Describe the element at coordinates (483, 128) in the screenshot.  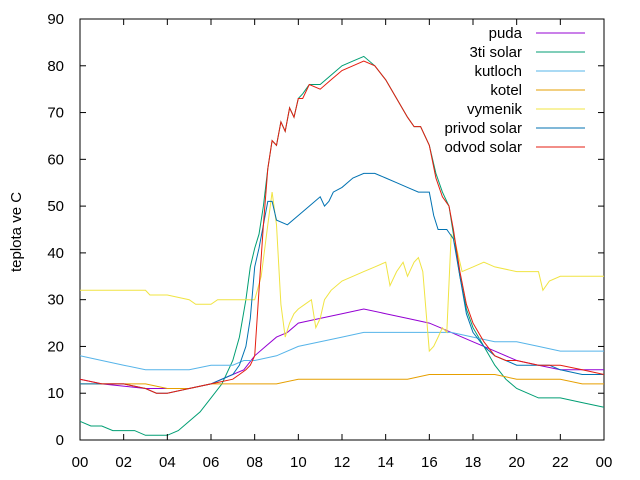
I see `legend-label: privod solar` at that location.